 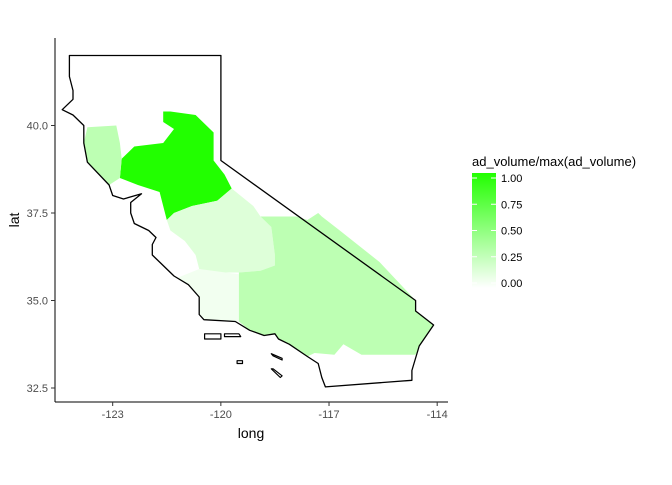 I want to click on y-axis-ticks: 32.5 35.0 37.5 40.0, so click(x=41, y=258).